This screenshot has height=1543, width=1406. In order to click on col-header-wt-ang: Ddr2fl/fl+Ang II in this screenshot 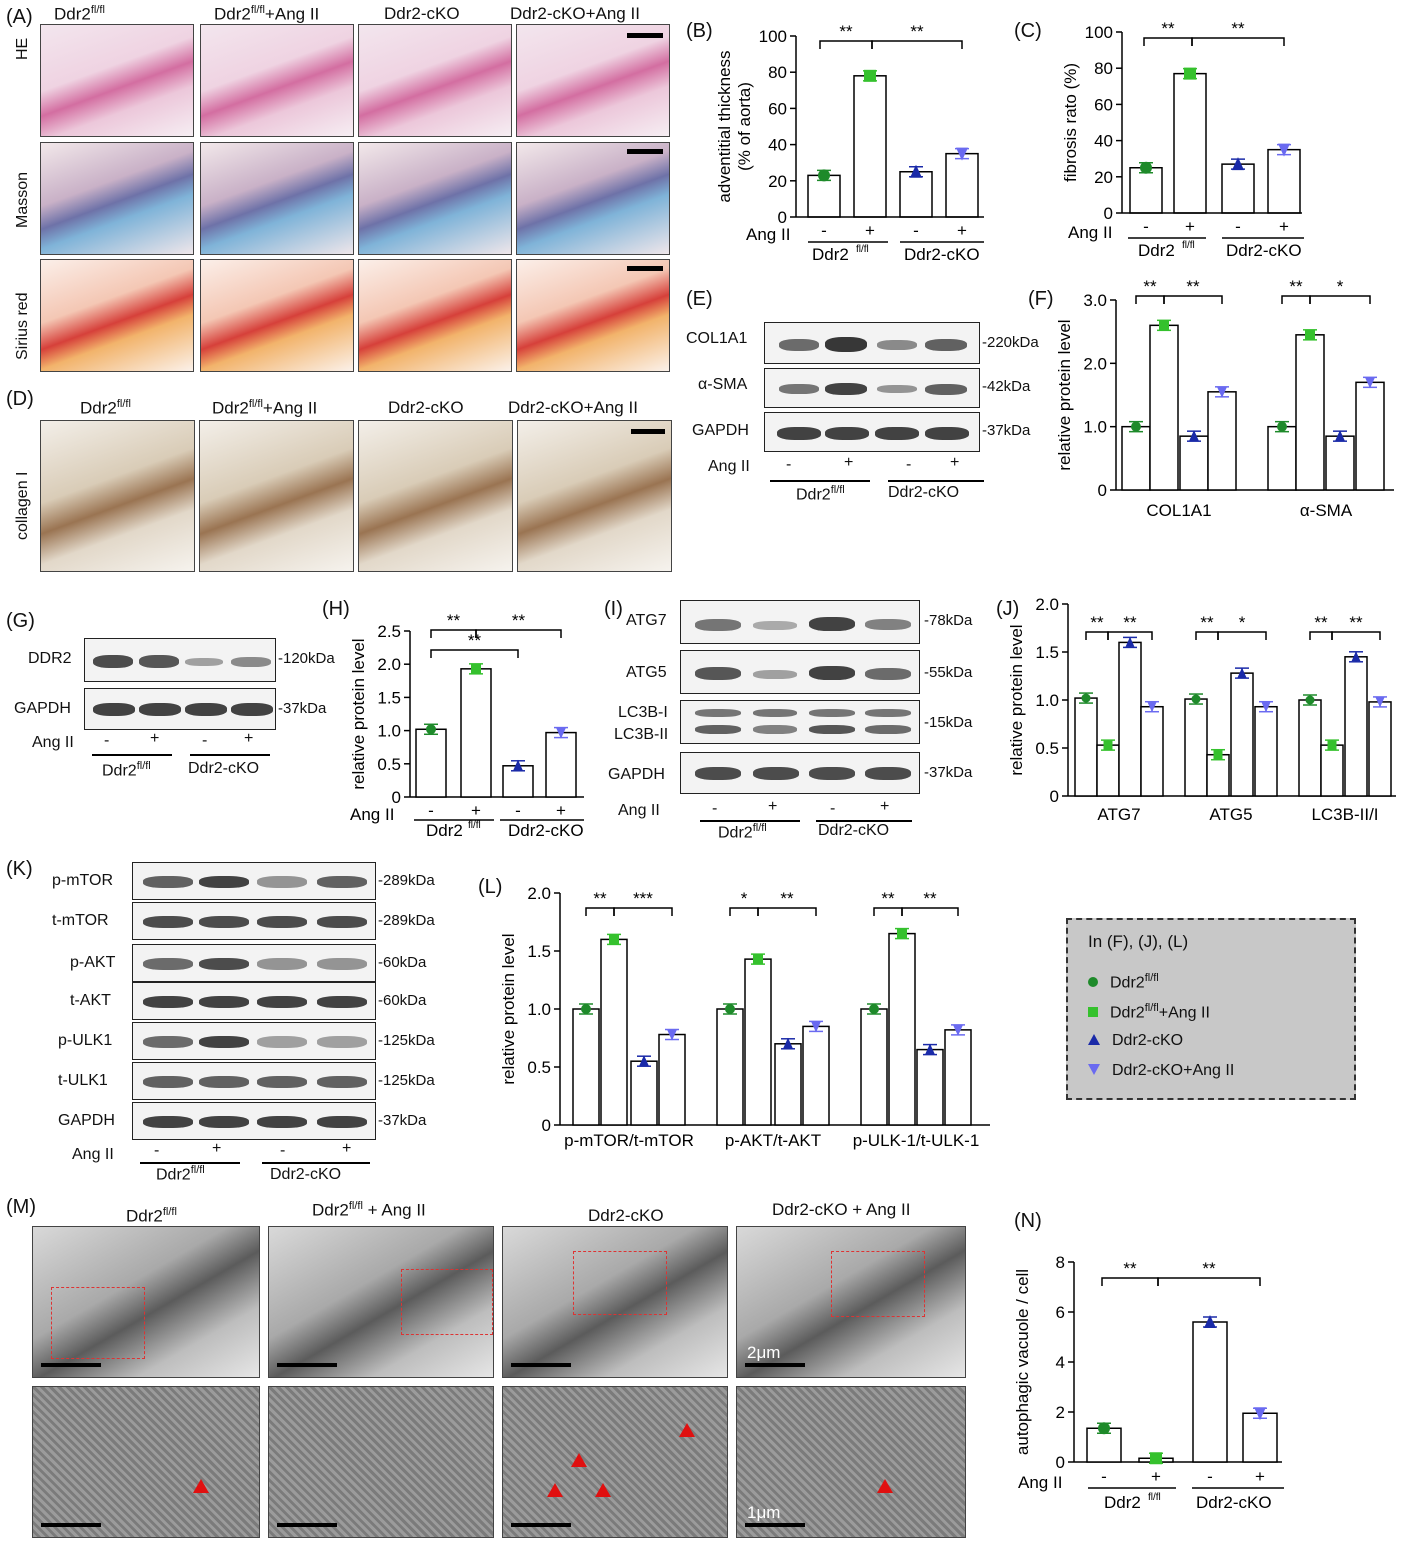, I will do `click(267, 14)`.